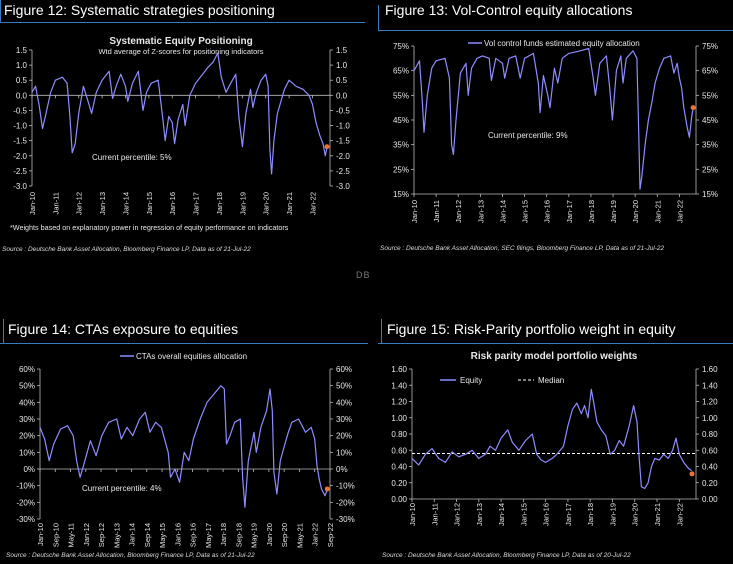  What do you see at coordinates (399, 450) in the screenshot?
I see `y-tick-label-left: 0.60` at bounding box center [399, 450].